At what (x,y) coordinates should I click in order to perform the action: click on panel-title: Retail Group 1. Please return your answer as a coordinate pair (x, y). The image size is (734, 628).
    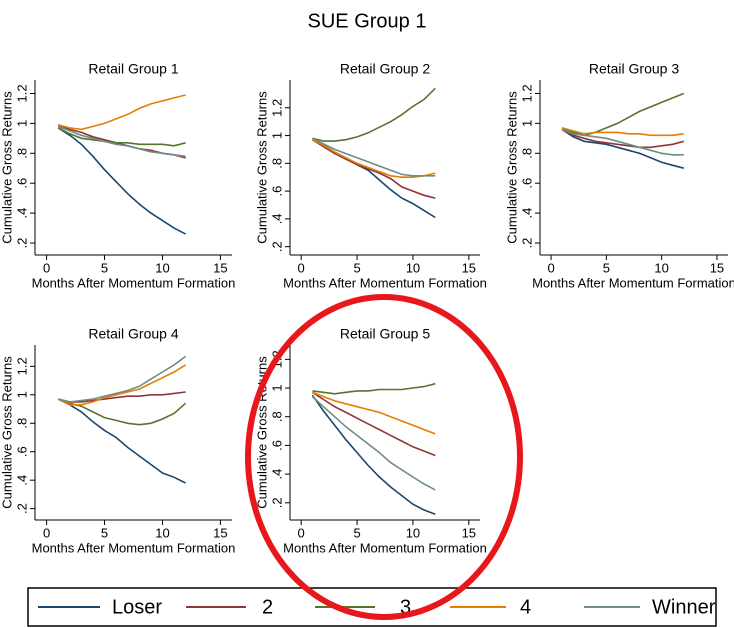
    Looking at the image, I should click on (133, 69).